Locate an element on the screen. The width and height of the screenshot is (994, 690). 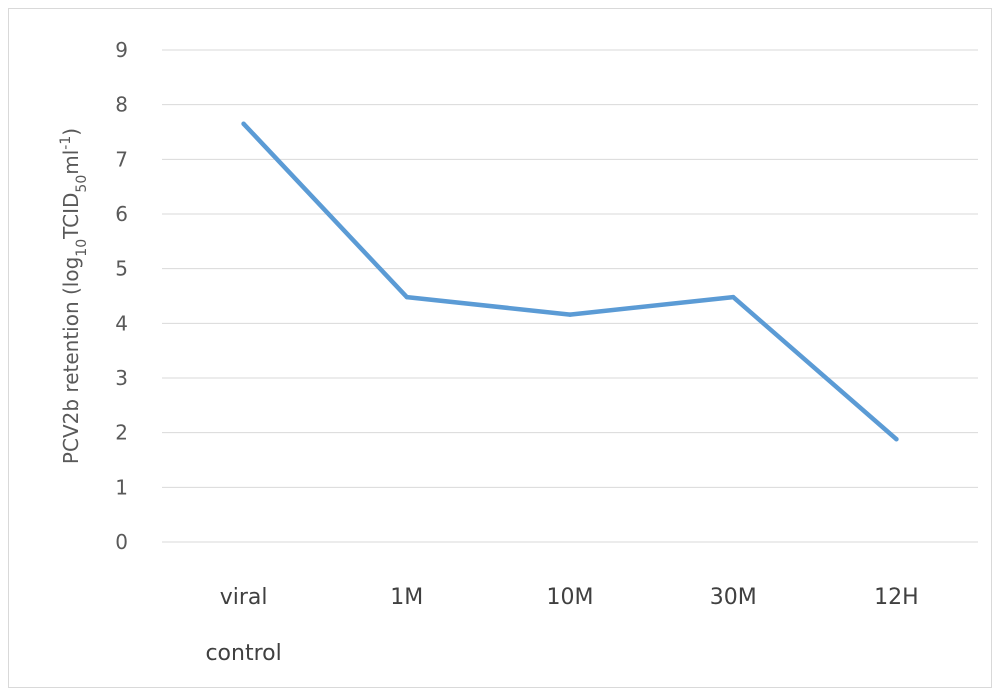
y-tick-label: 0 is located at coordinates (121, 542).